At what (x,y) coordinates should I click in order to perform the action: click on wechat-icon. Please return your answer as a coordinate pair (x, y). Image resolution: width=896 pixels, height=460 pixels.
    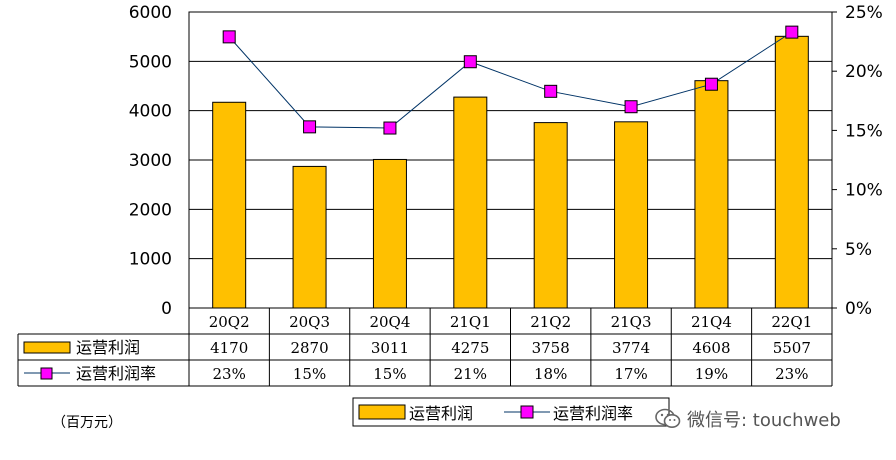
    Looking at the image, I should click on (668, 418).